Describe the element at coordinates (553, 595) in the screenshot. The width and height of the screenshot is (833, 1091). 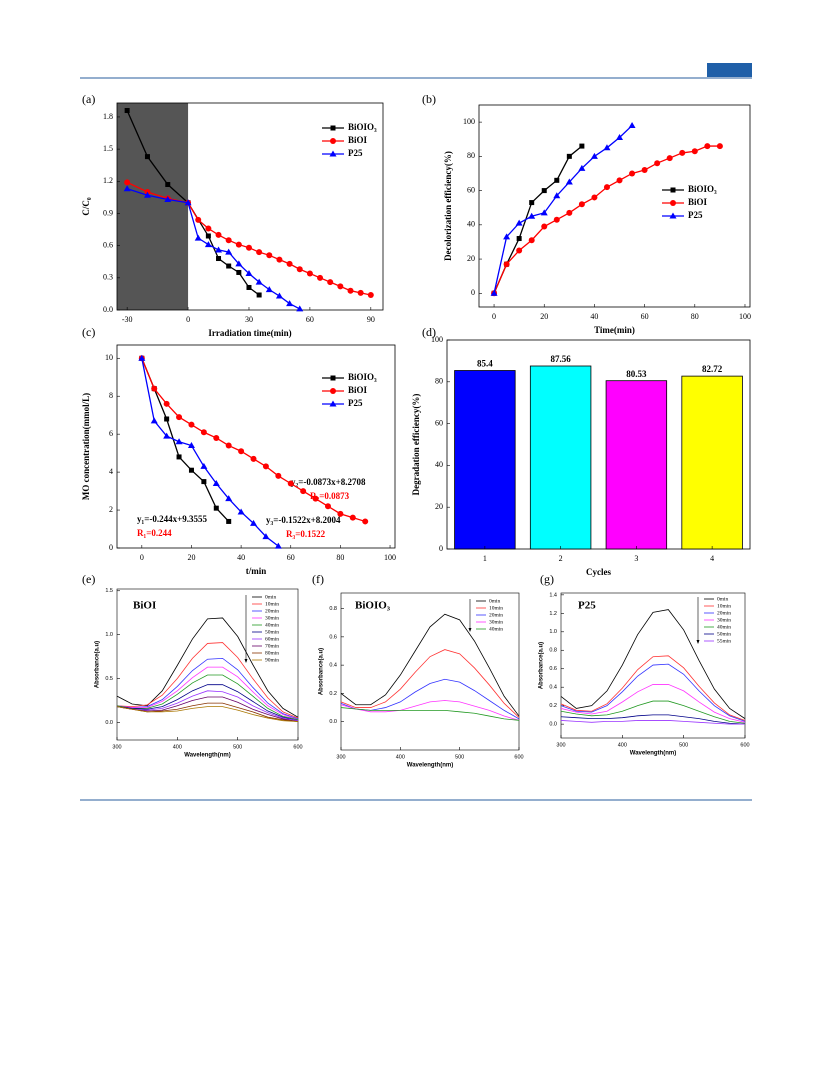
I see `y-tick-label: 1.4` at that location.